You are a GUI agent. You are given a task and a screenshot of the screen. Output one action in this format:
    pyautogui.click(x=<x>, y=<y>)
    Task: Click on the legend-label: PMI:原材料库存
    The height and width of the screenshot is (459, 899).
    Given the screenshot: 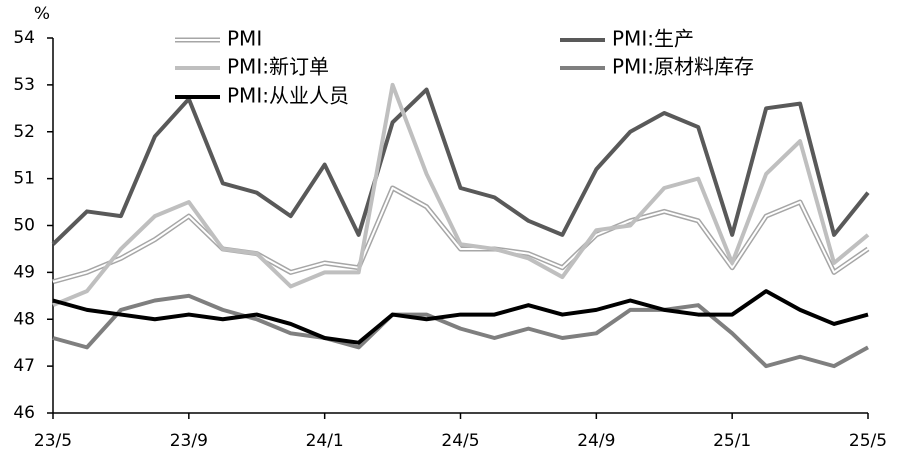 What is the action you would take?
    pyautogui.click(x=683, y=67)
    